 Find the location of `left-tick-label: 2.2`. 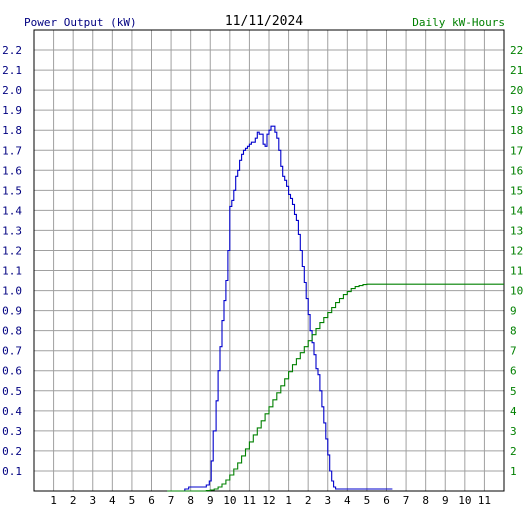

left-tick-label: 2.2 is located at coordinates (12, 50).